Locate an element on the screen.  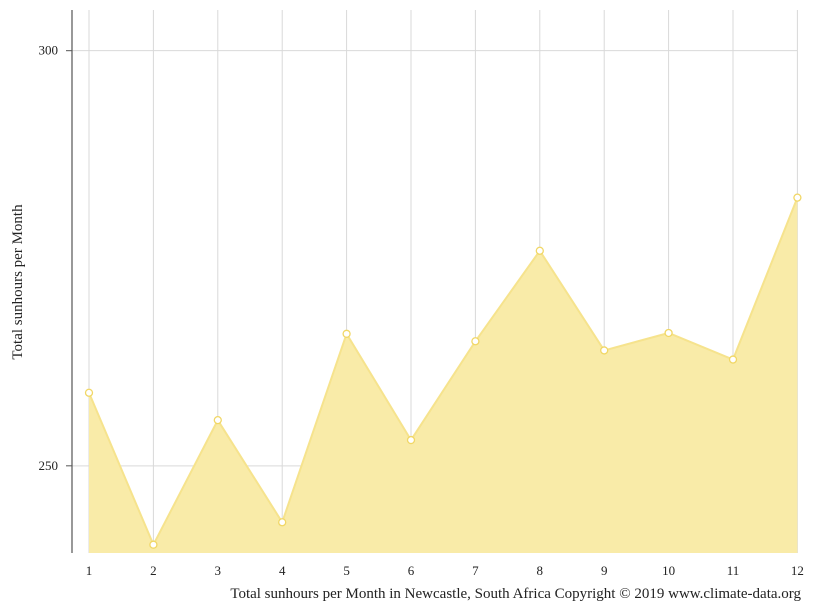
x-tick-label: 12 is located at coordinates (797, 570).